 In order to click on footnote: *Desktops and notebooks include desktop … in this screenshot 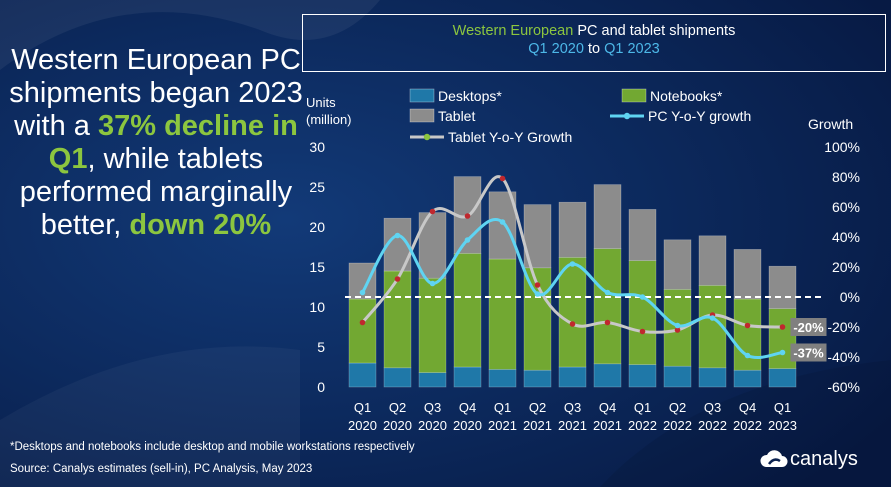, I will do `click(212, 447)`.